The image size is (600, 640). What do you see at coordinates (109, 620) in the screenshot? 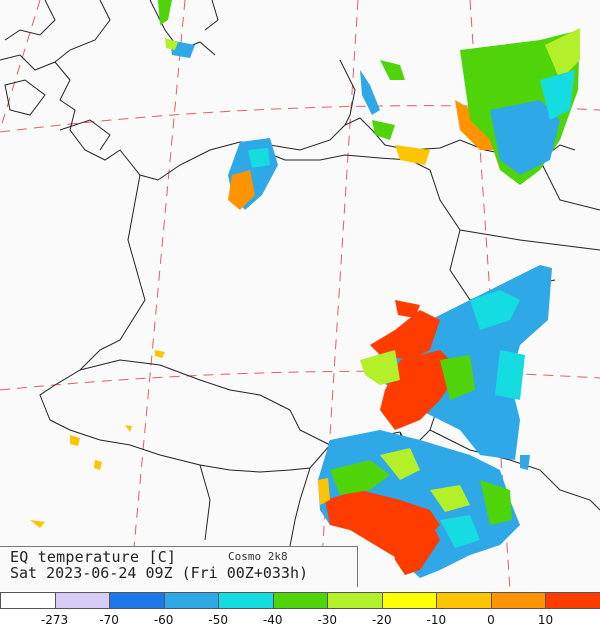
I see `legend-label: -70` at bounding box center [109, 620].